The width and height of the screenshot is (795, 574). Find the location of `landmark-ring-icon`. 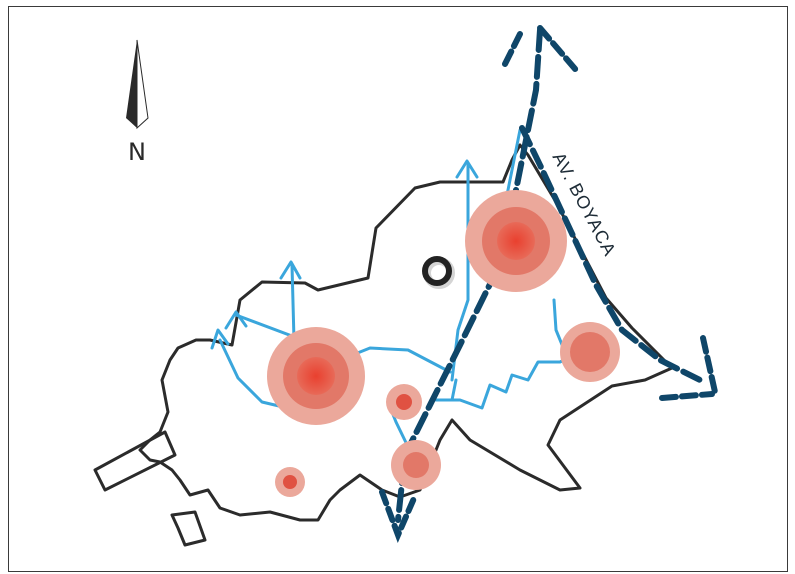

landmark-ring-icon is located at coordinates (438, 272).